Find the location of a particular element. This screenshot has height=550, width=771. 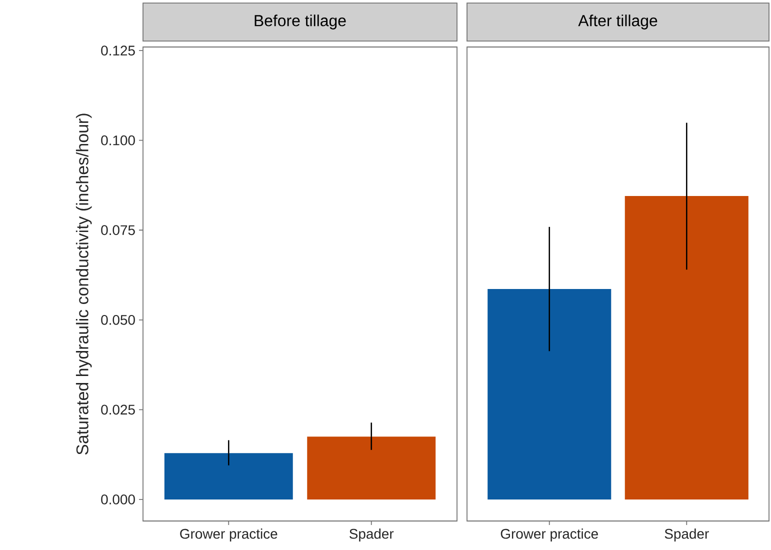

y-tick-label: 0.000 is located at coordinates (118, 499).